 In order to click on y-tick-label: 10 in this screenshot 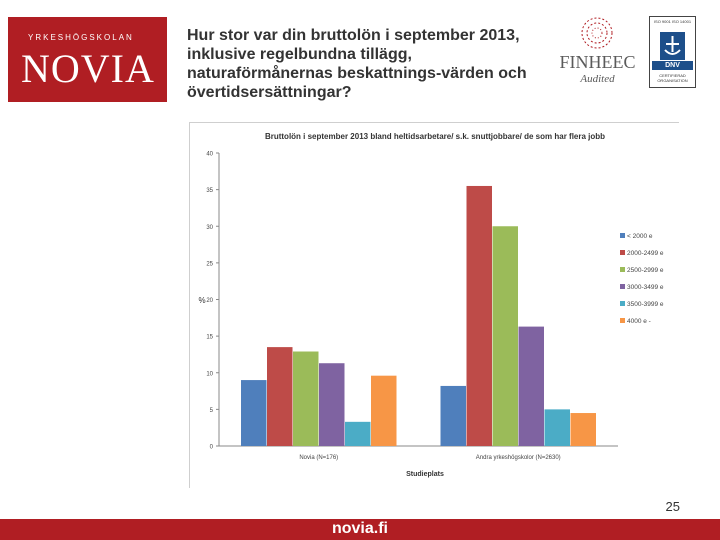, I will do `click(209, 374)`.